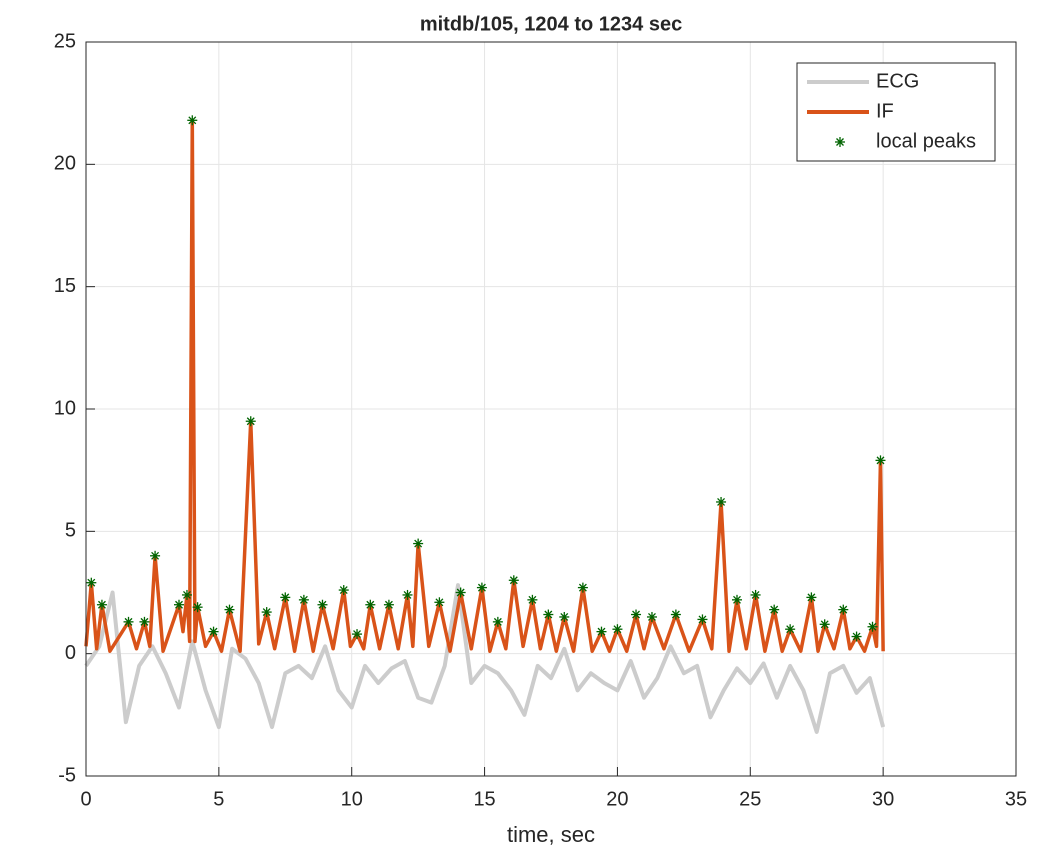 The height and width of the screenshot is (850, 1059). Describe the element at coordinates (85, 799) in the screenshot. I see `x-tick-label: 0` at that location.